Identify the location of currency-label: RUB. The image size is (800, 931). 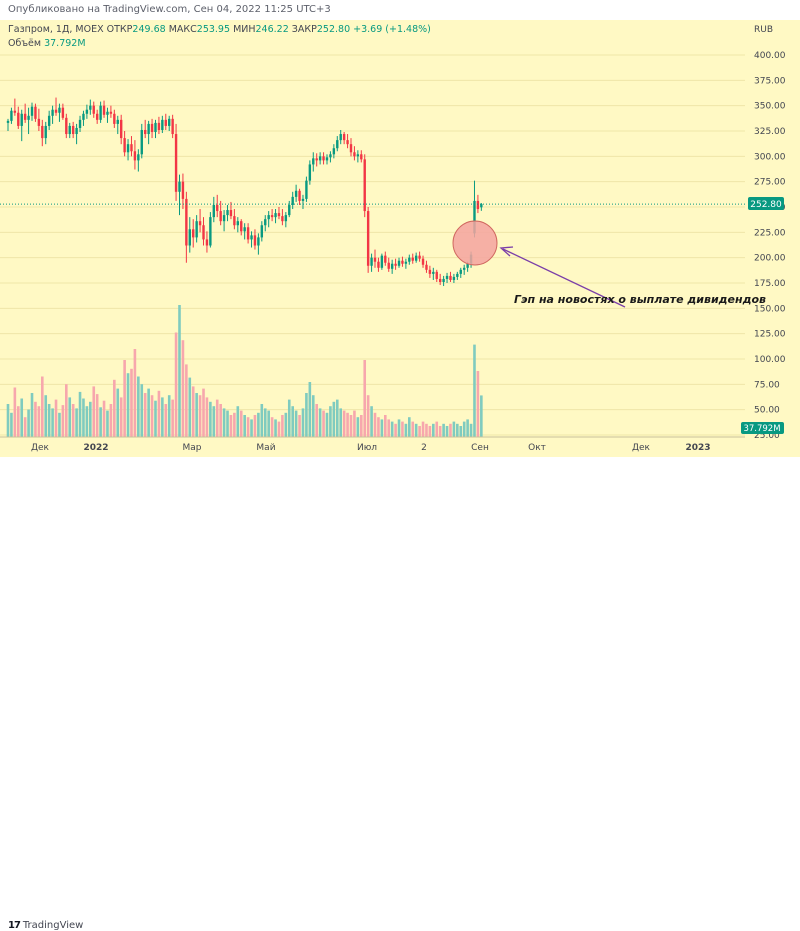
(764, 30).